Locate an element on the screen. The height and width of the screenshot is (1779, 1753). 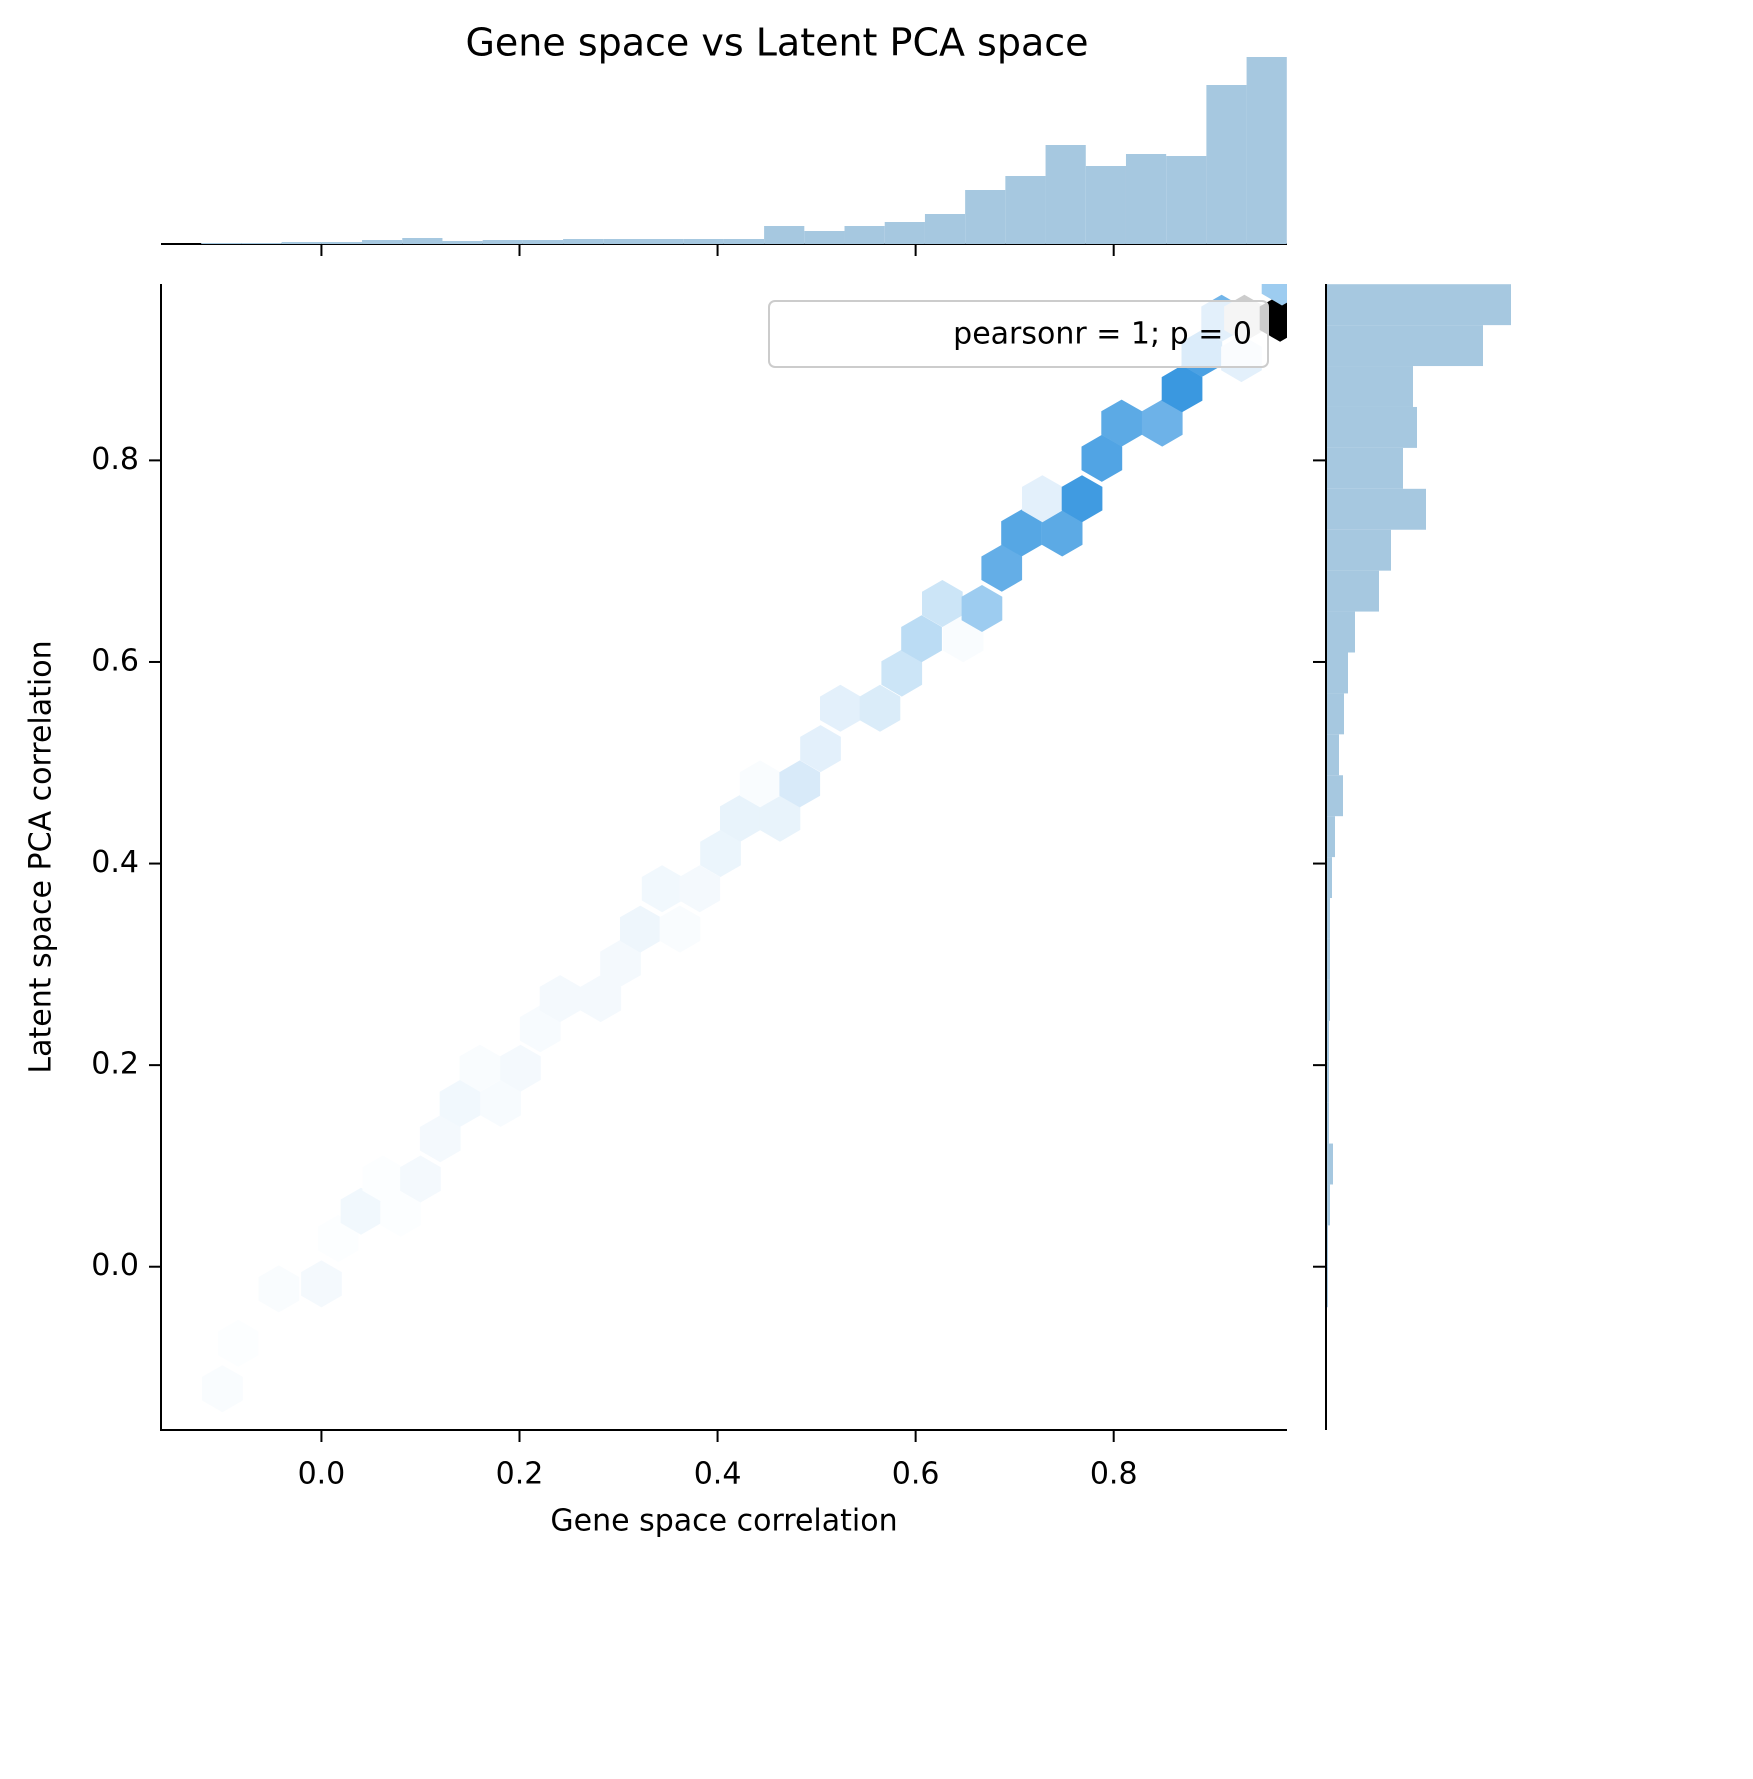
y-axis-label: Latent space PCA correlation is located at coordinates (41, 856).